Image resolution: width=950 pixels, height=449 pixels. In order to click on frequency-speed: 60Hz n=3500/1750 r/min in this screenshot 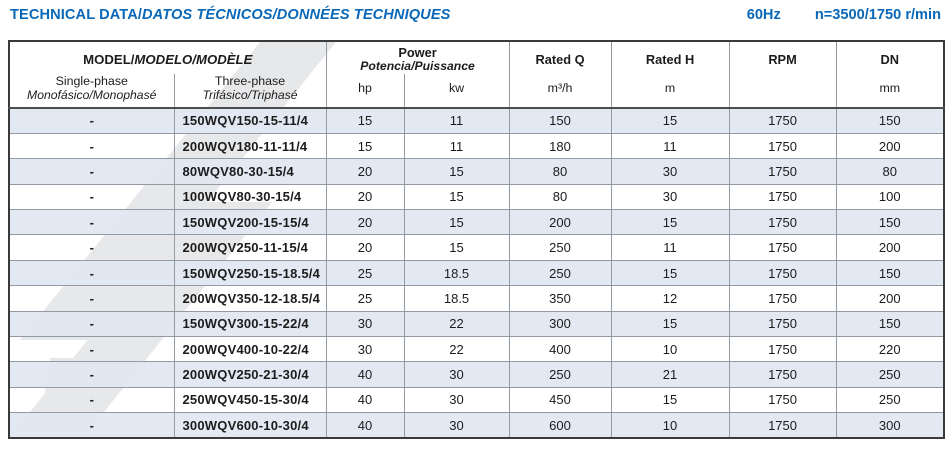, I will do `click(844, 15)`.